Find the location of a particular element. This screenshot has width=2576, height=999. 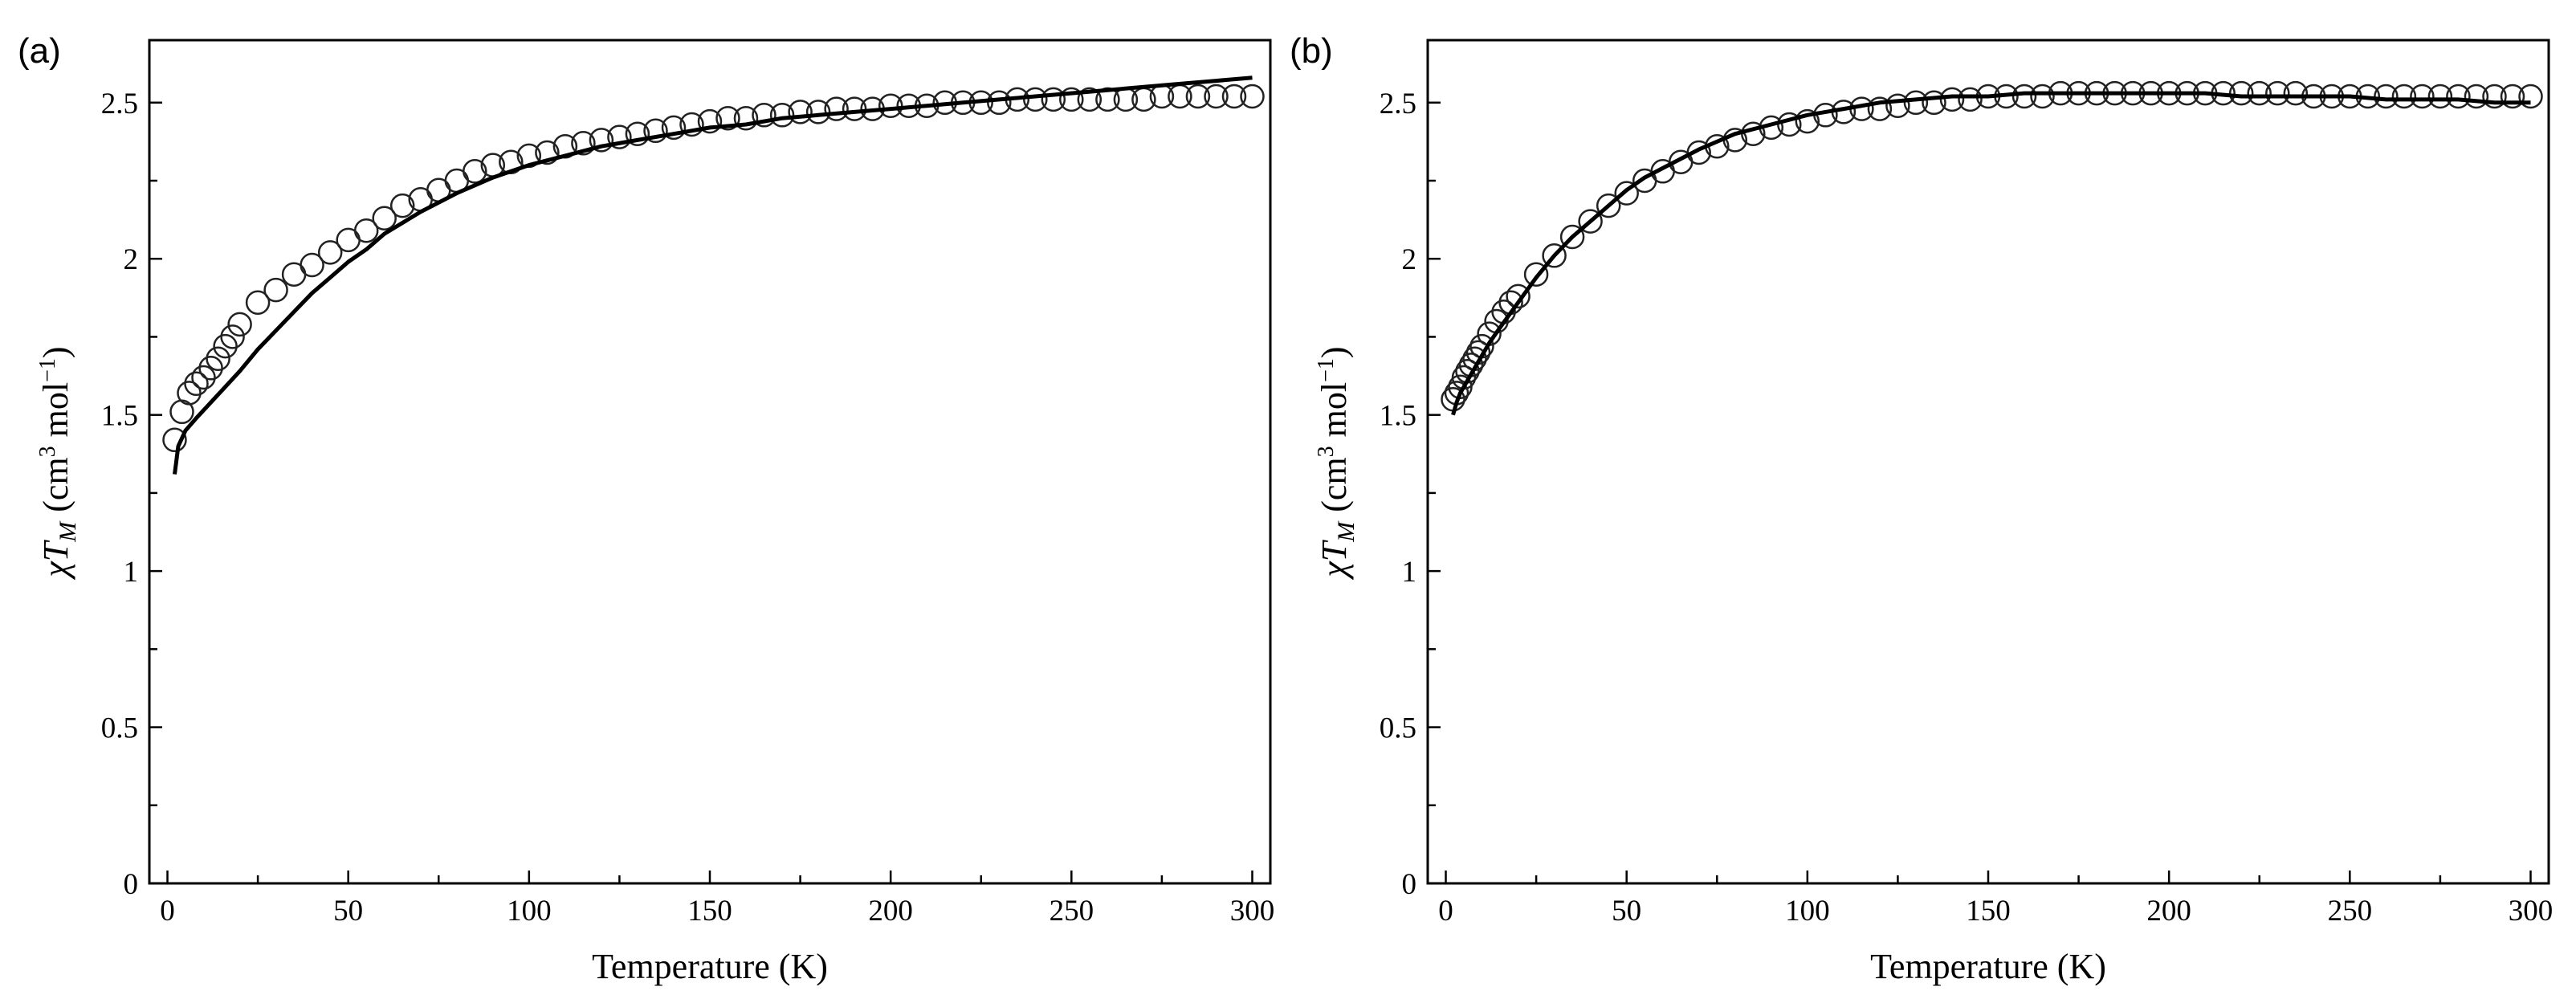

panel-b-y-tick-label: 0 is located at coordinates (1409, 884).